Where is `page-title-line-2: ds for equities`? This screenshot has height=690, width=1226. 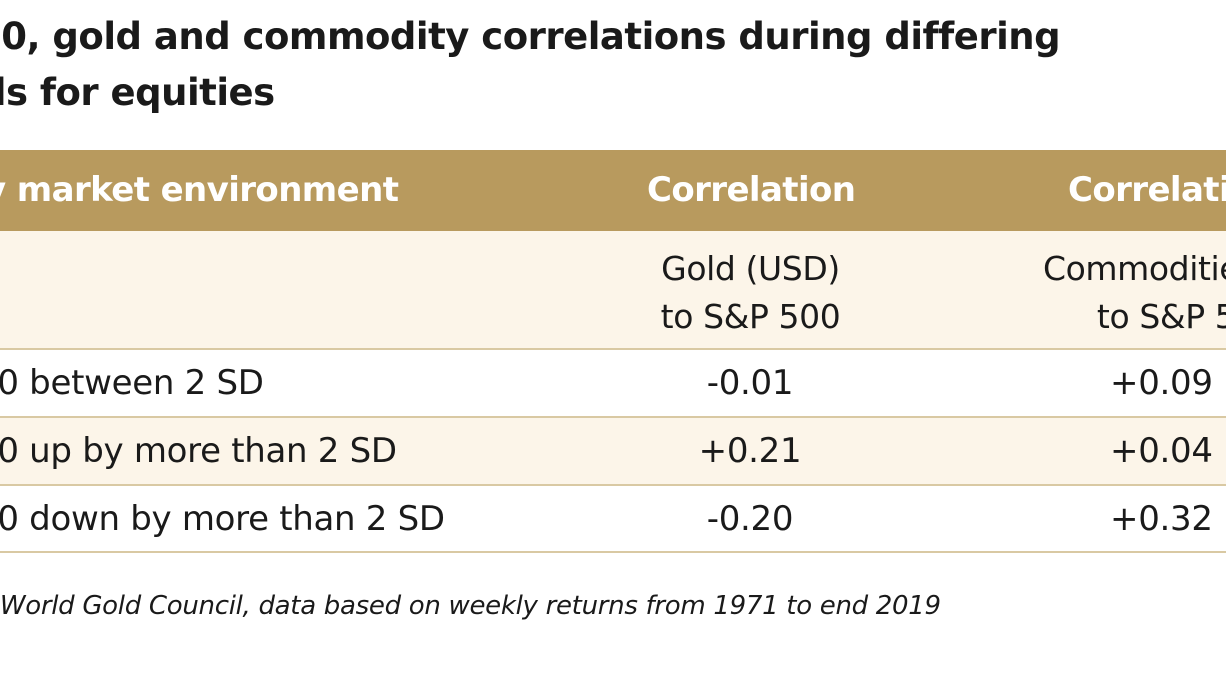 page-title-line-2: ds for equities is located at coordinates (137, 92).